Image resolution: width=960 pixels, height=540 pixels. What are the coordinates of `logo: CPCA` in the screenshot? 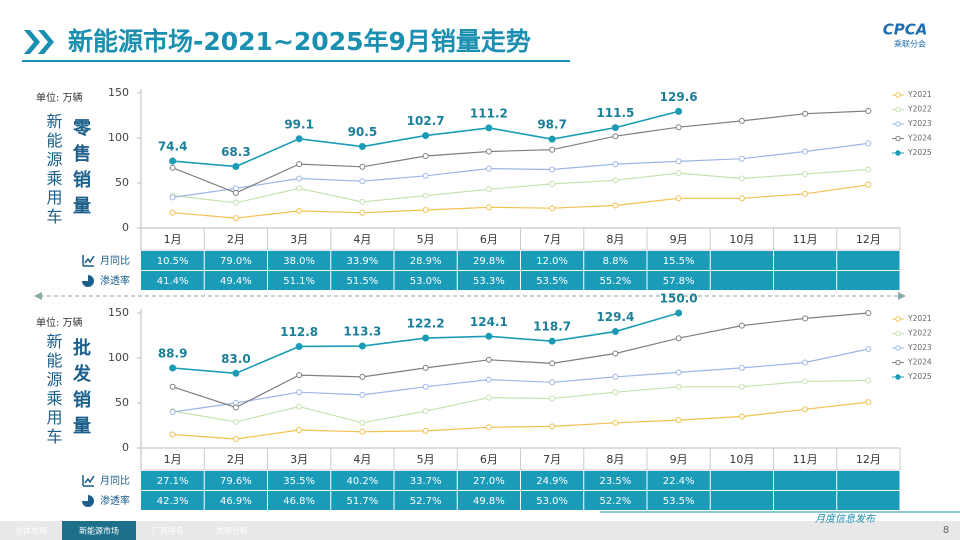 It's located at (905, 30).